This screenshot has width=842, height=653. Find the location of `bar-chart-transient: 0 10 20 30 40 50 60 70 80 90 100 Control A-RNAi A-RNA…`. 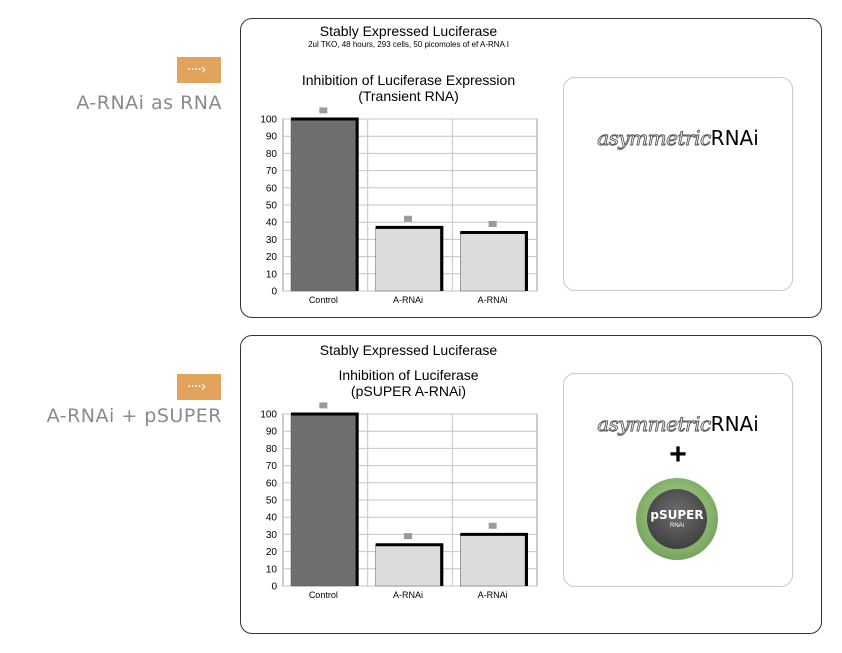

bar-chart-transient: 0 10 20 30 40 50 60 70 80 90 100 Control A-RNAi A-RNA… is located at coordinates (399, 206).